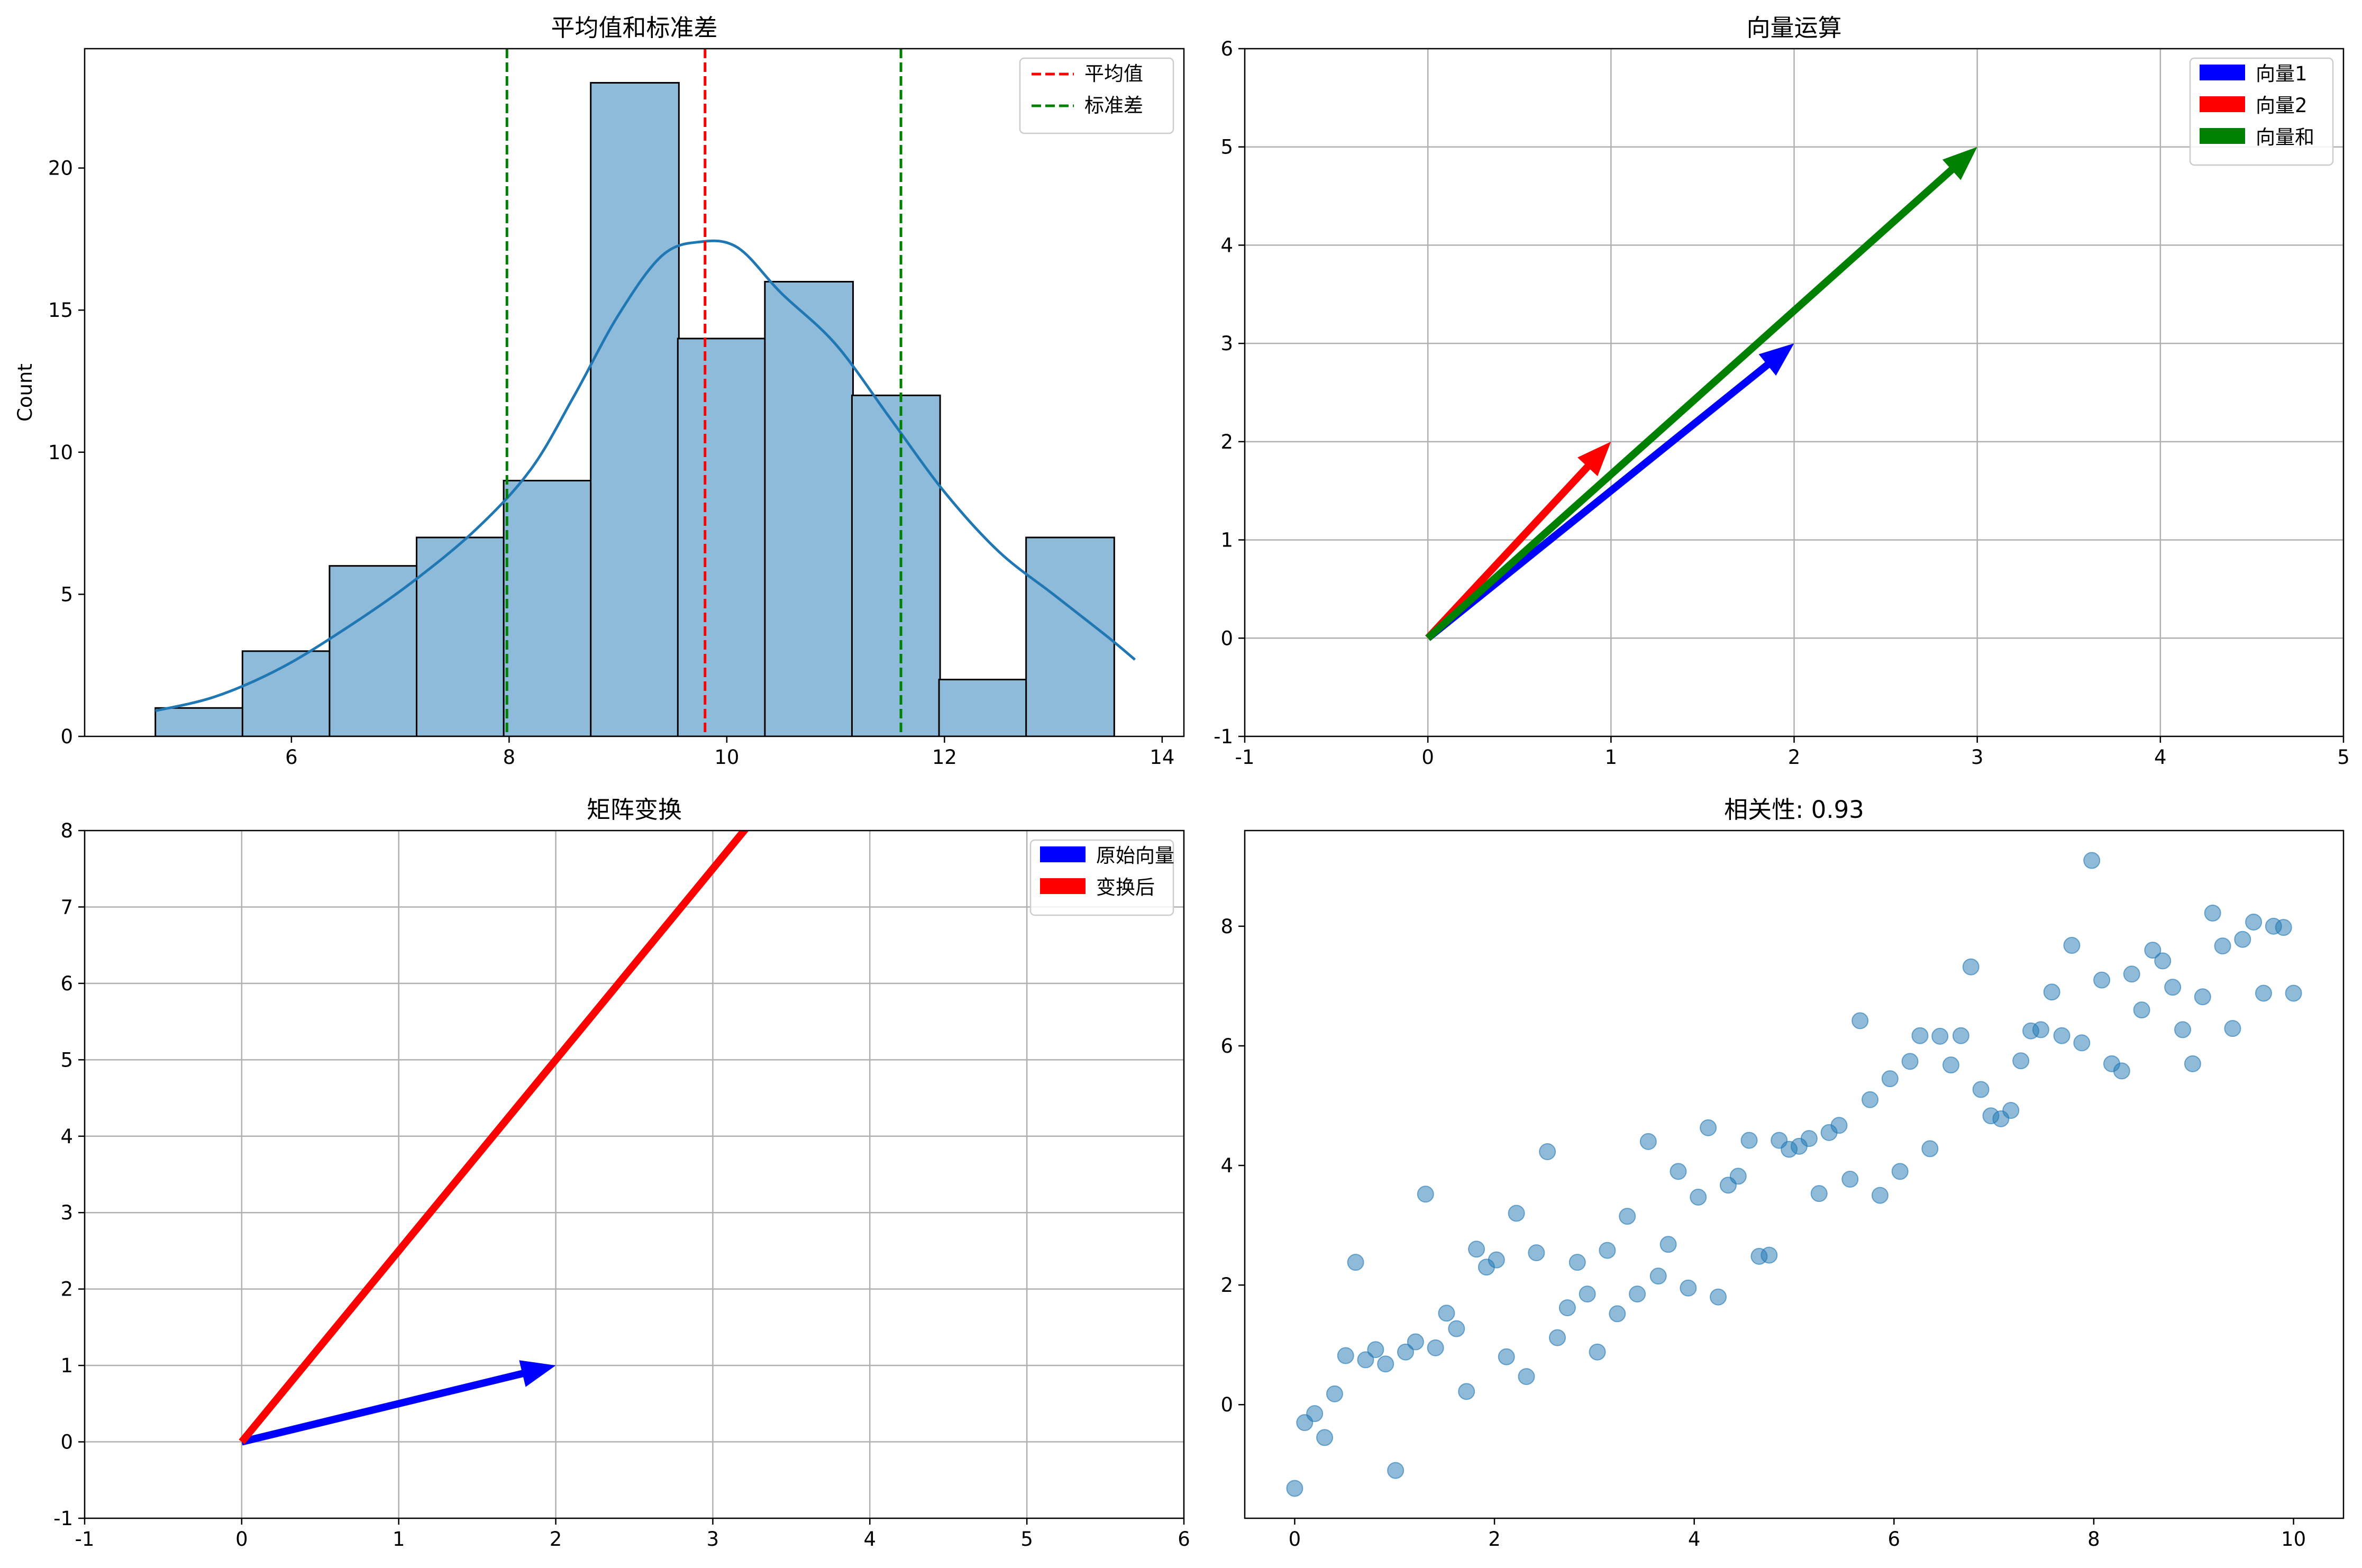 Image resolution: width=2362 pixels, height=1568 pixels. What do you see at coordinates (2282, 73) in the screenshot?
I see `legend-label: 向量1` at bounding box center [2282, 73].